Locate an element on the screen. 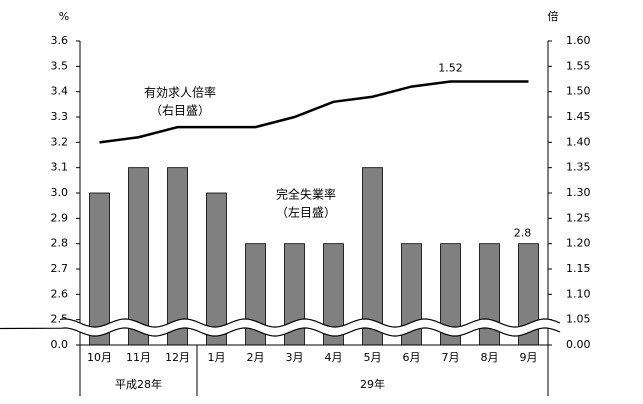 This screenshot has width=643, height=404. y-tick-label: 3.3 is located at coordinates (60, 116).